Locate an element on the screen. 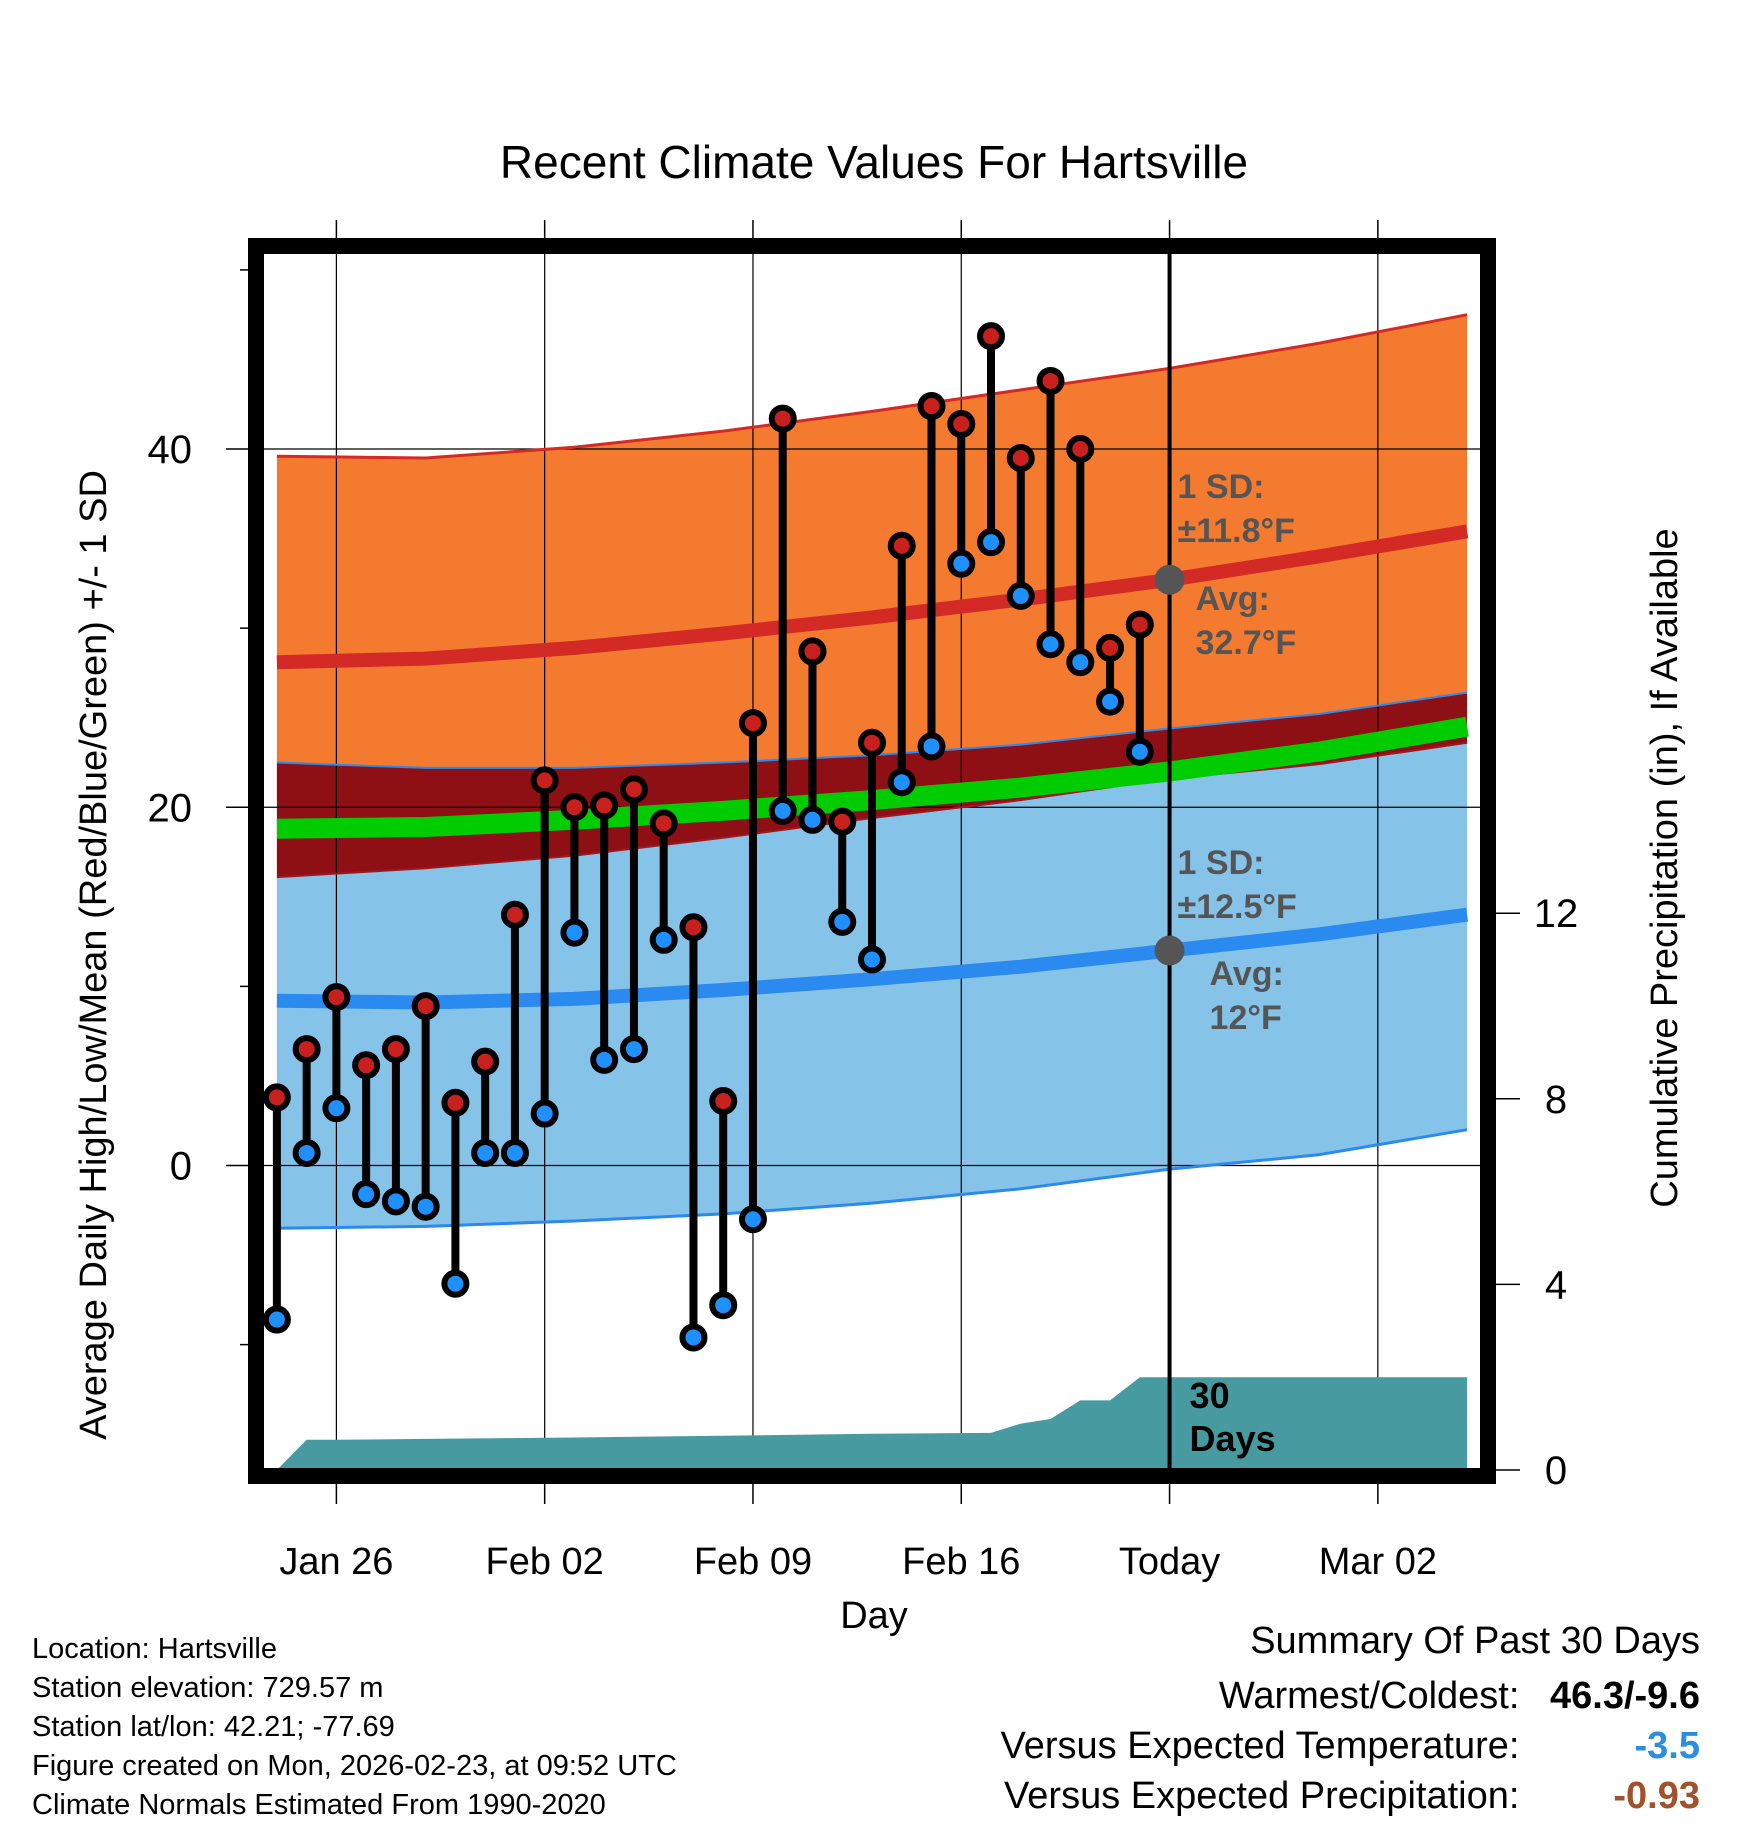 This screenshot has width=1748, height=1828. days-label: Days is located at coordinates (1233, 1438).